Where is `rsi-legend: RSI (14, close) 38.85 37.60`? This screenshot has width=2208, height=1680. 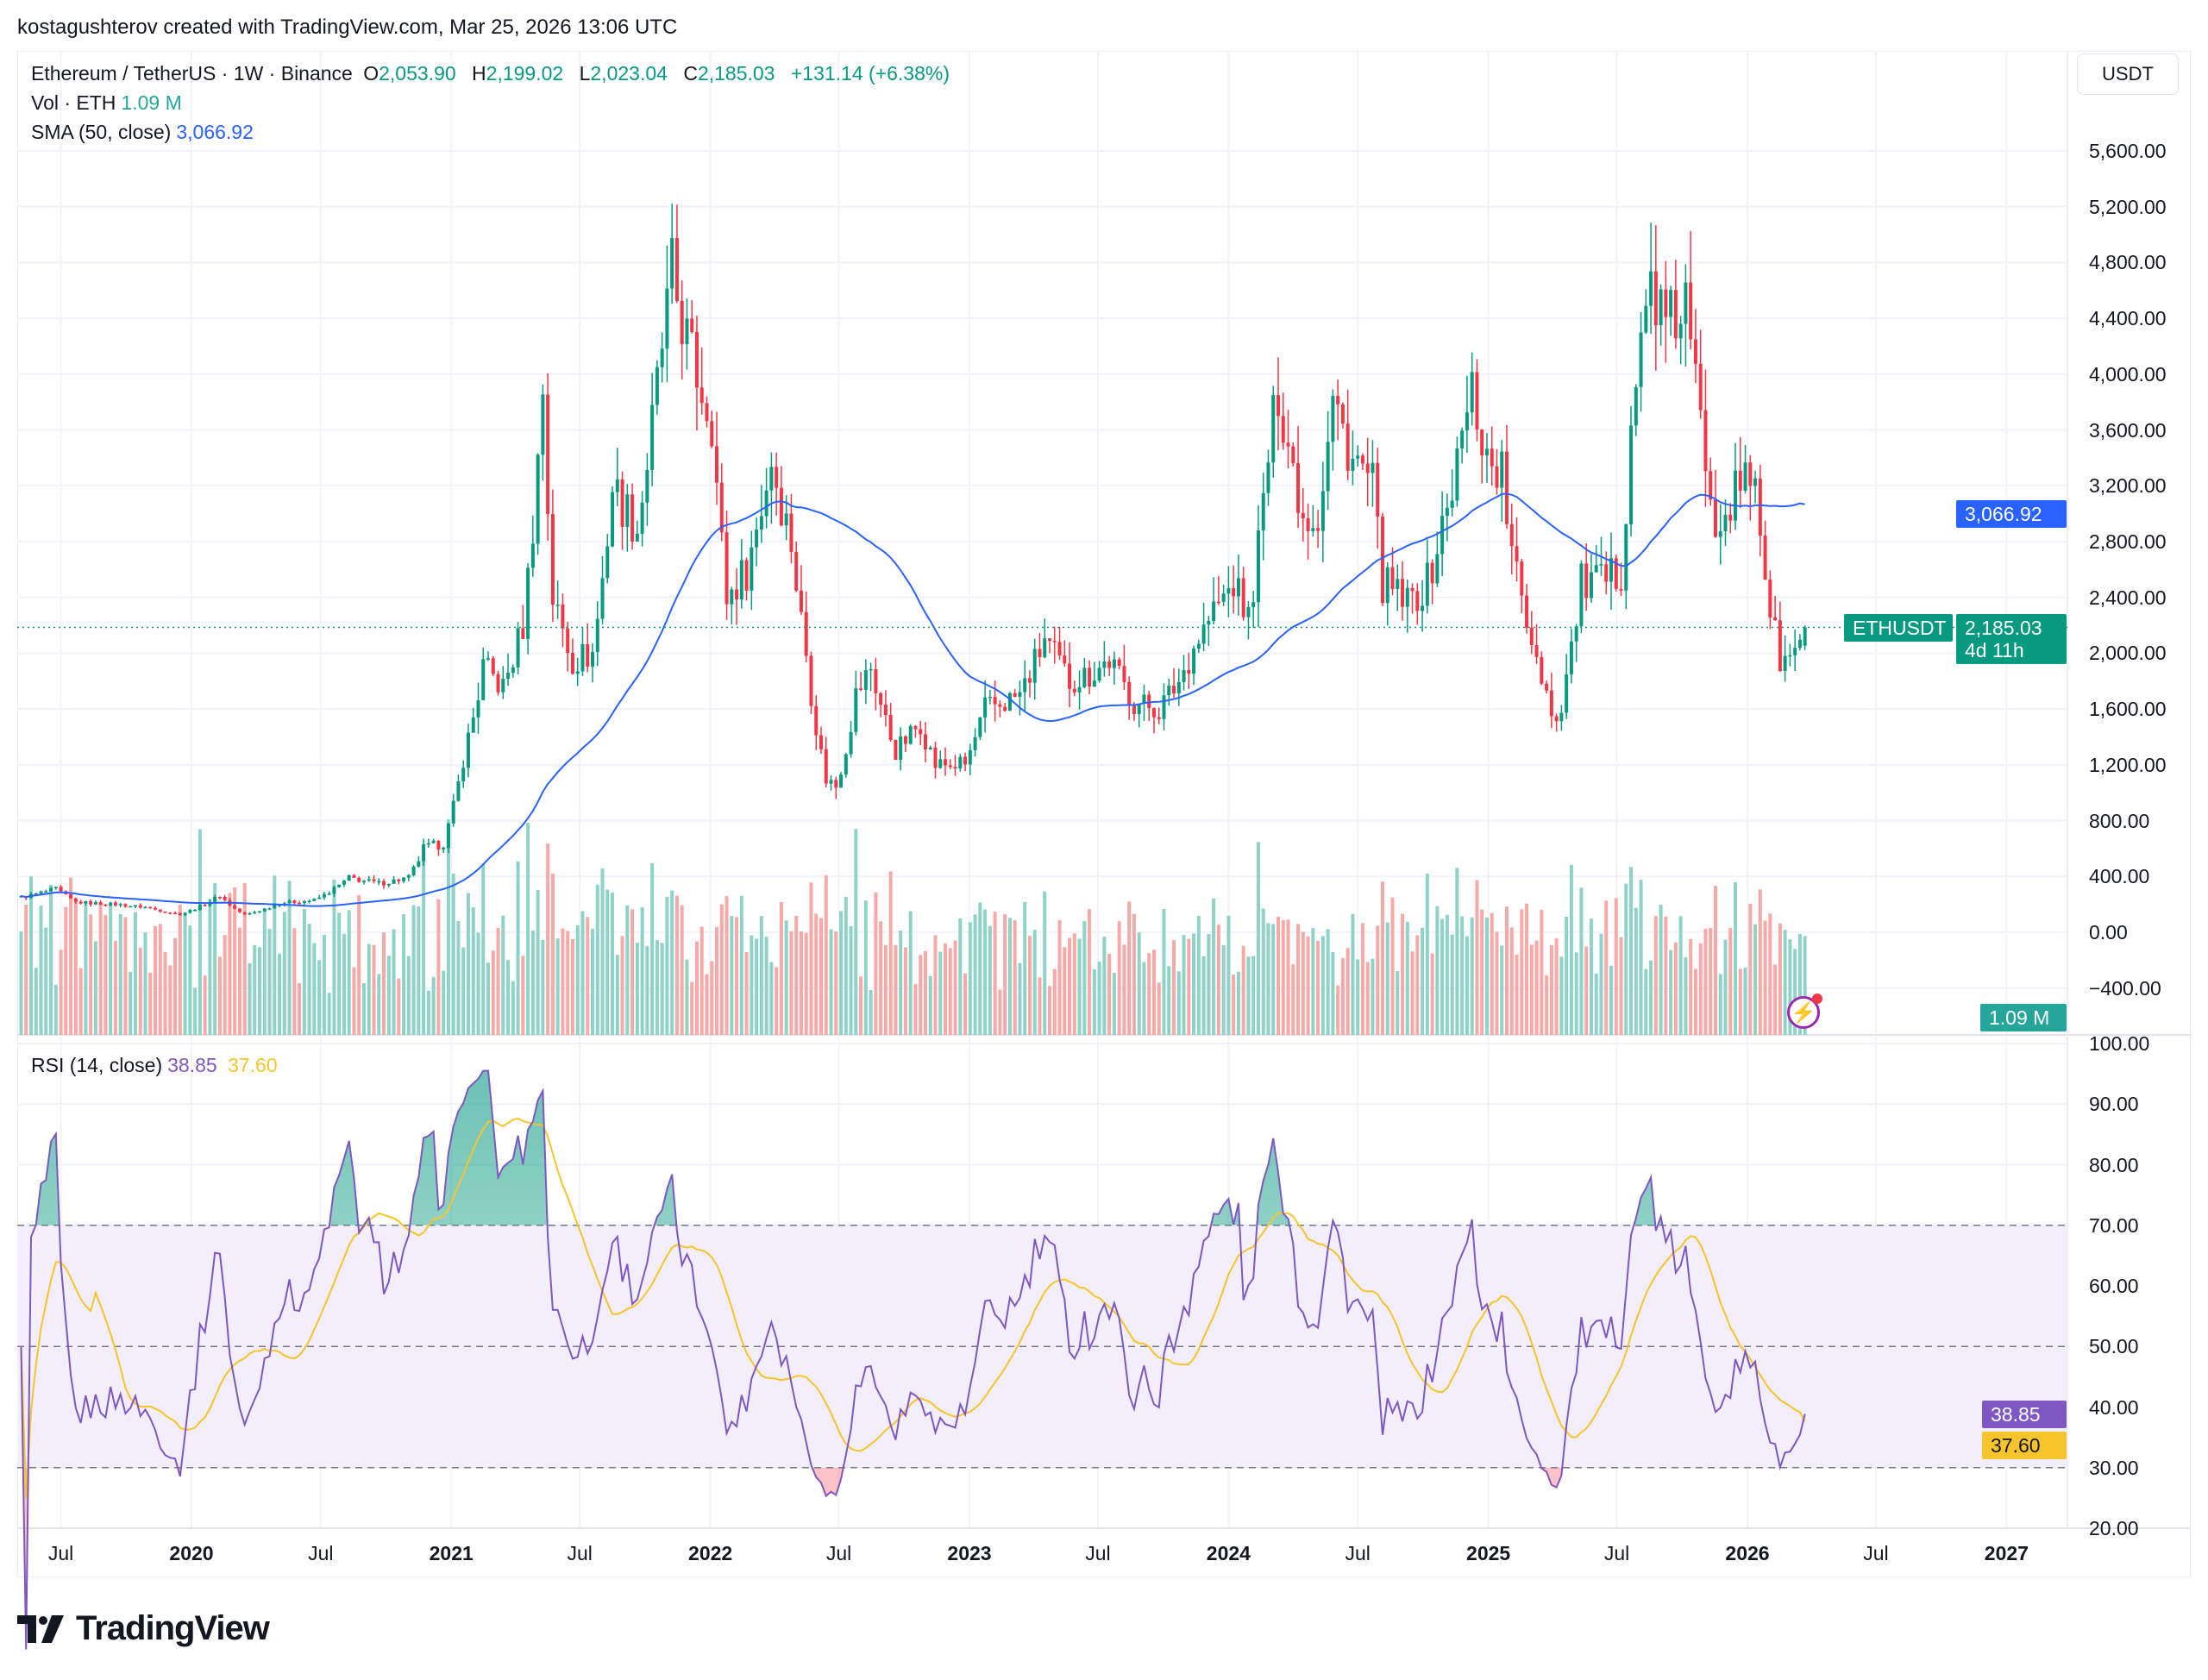 rsi-legend: RSI (14, close) 38.85 37.60 is located at coordinates (157, 1066).